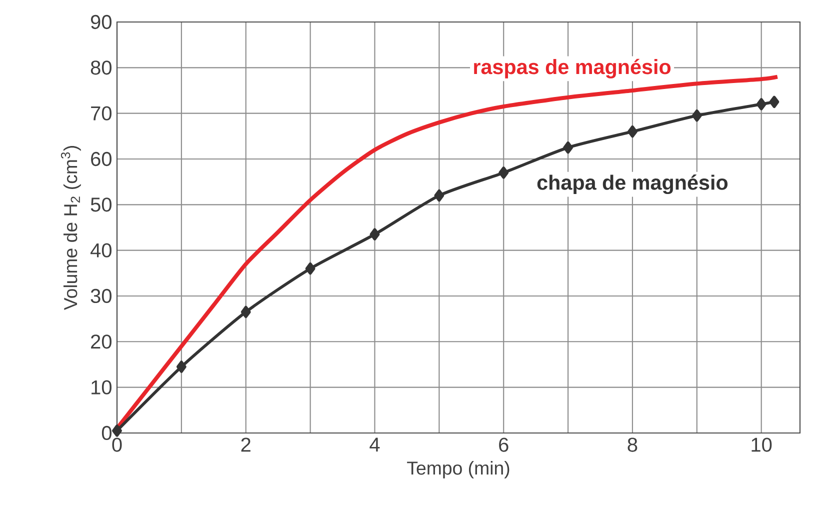  Describe the element at coordinates (572, 68) in the screenshot. I see `series-label: raspas de magnésio` at that location.